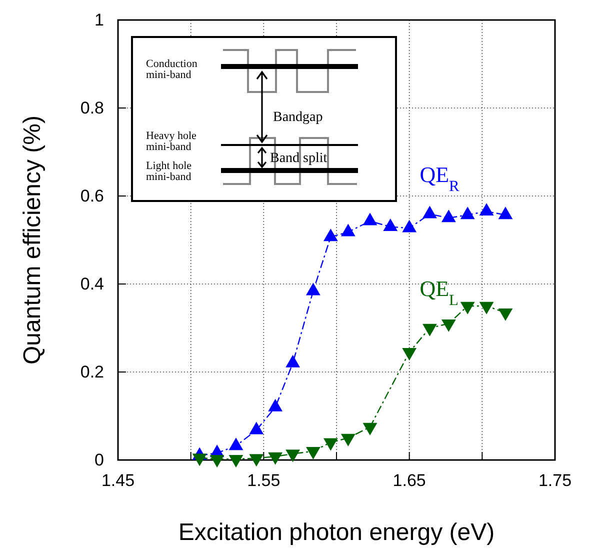 This screenshot has width=591, height=550. Describe the element at coordinates (298, 117) in the screenshot. I see `annotation: Bandgap` at that location.